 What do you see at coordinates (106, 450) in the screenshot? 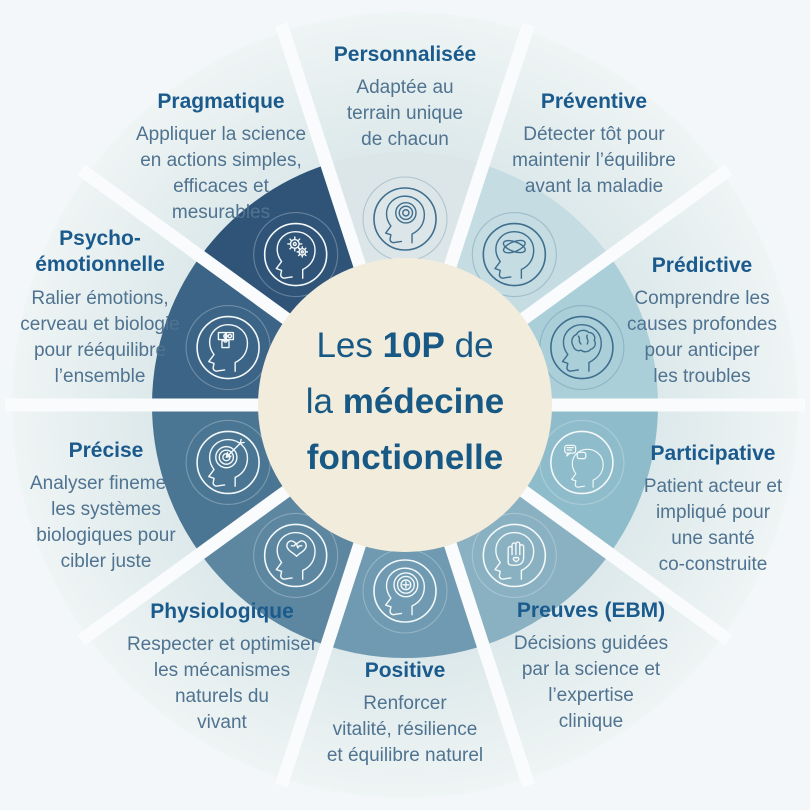
I see `segment-title: Précise` at bounding box center [106, 450].